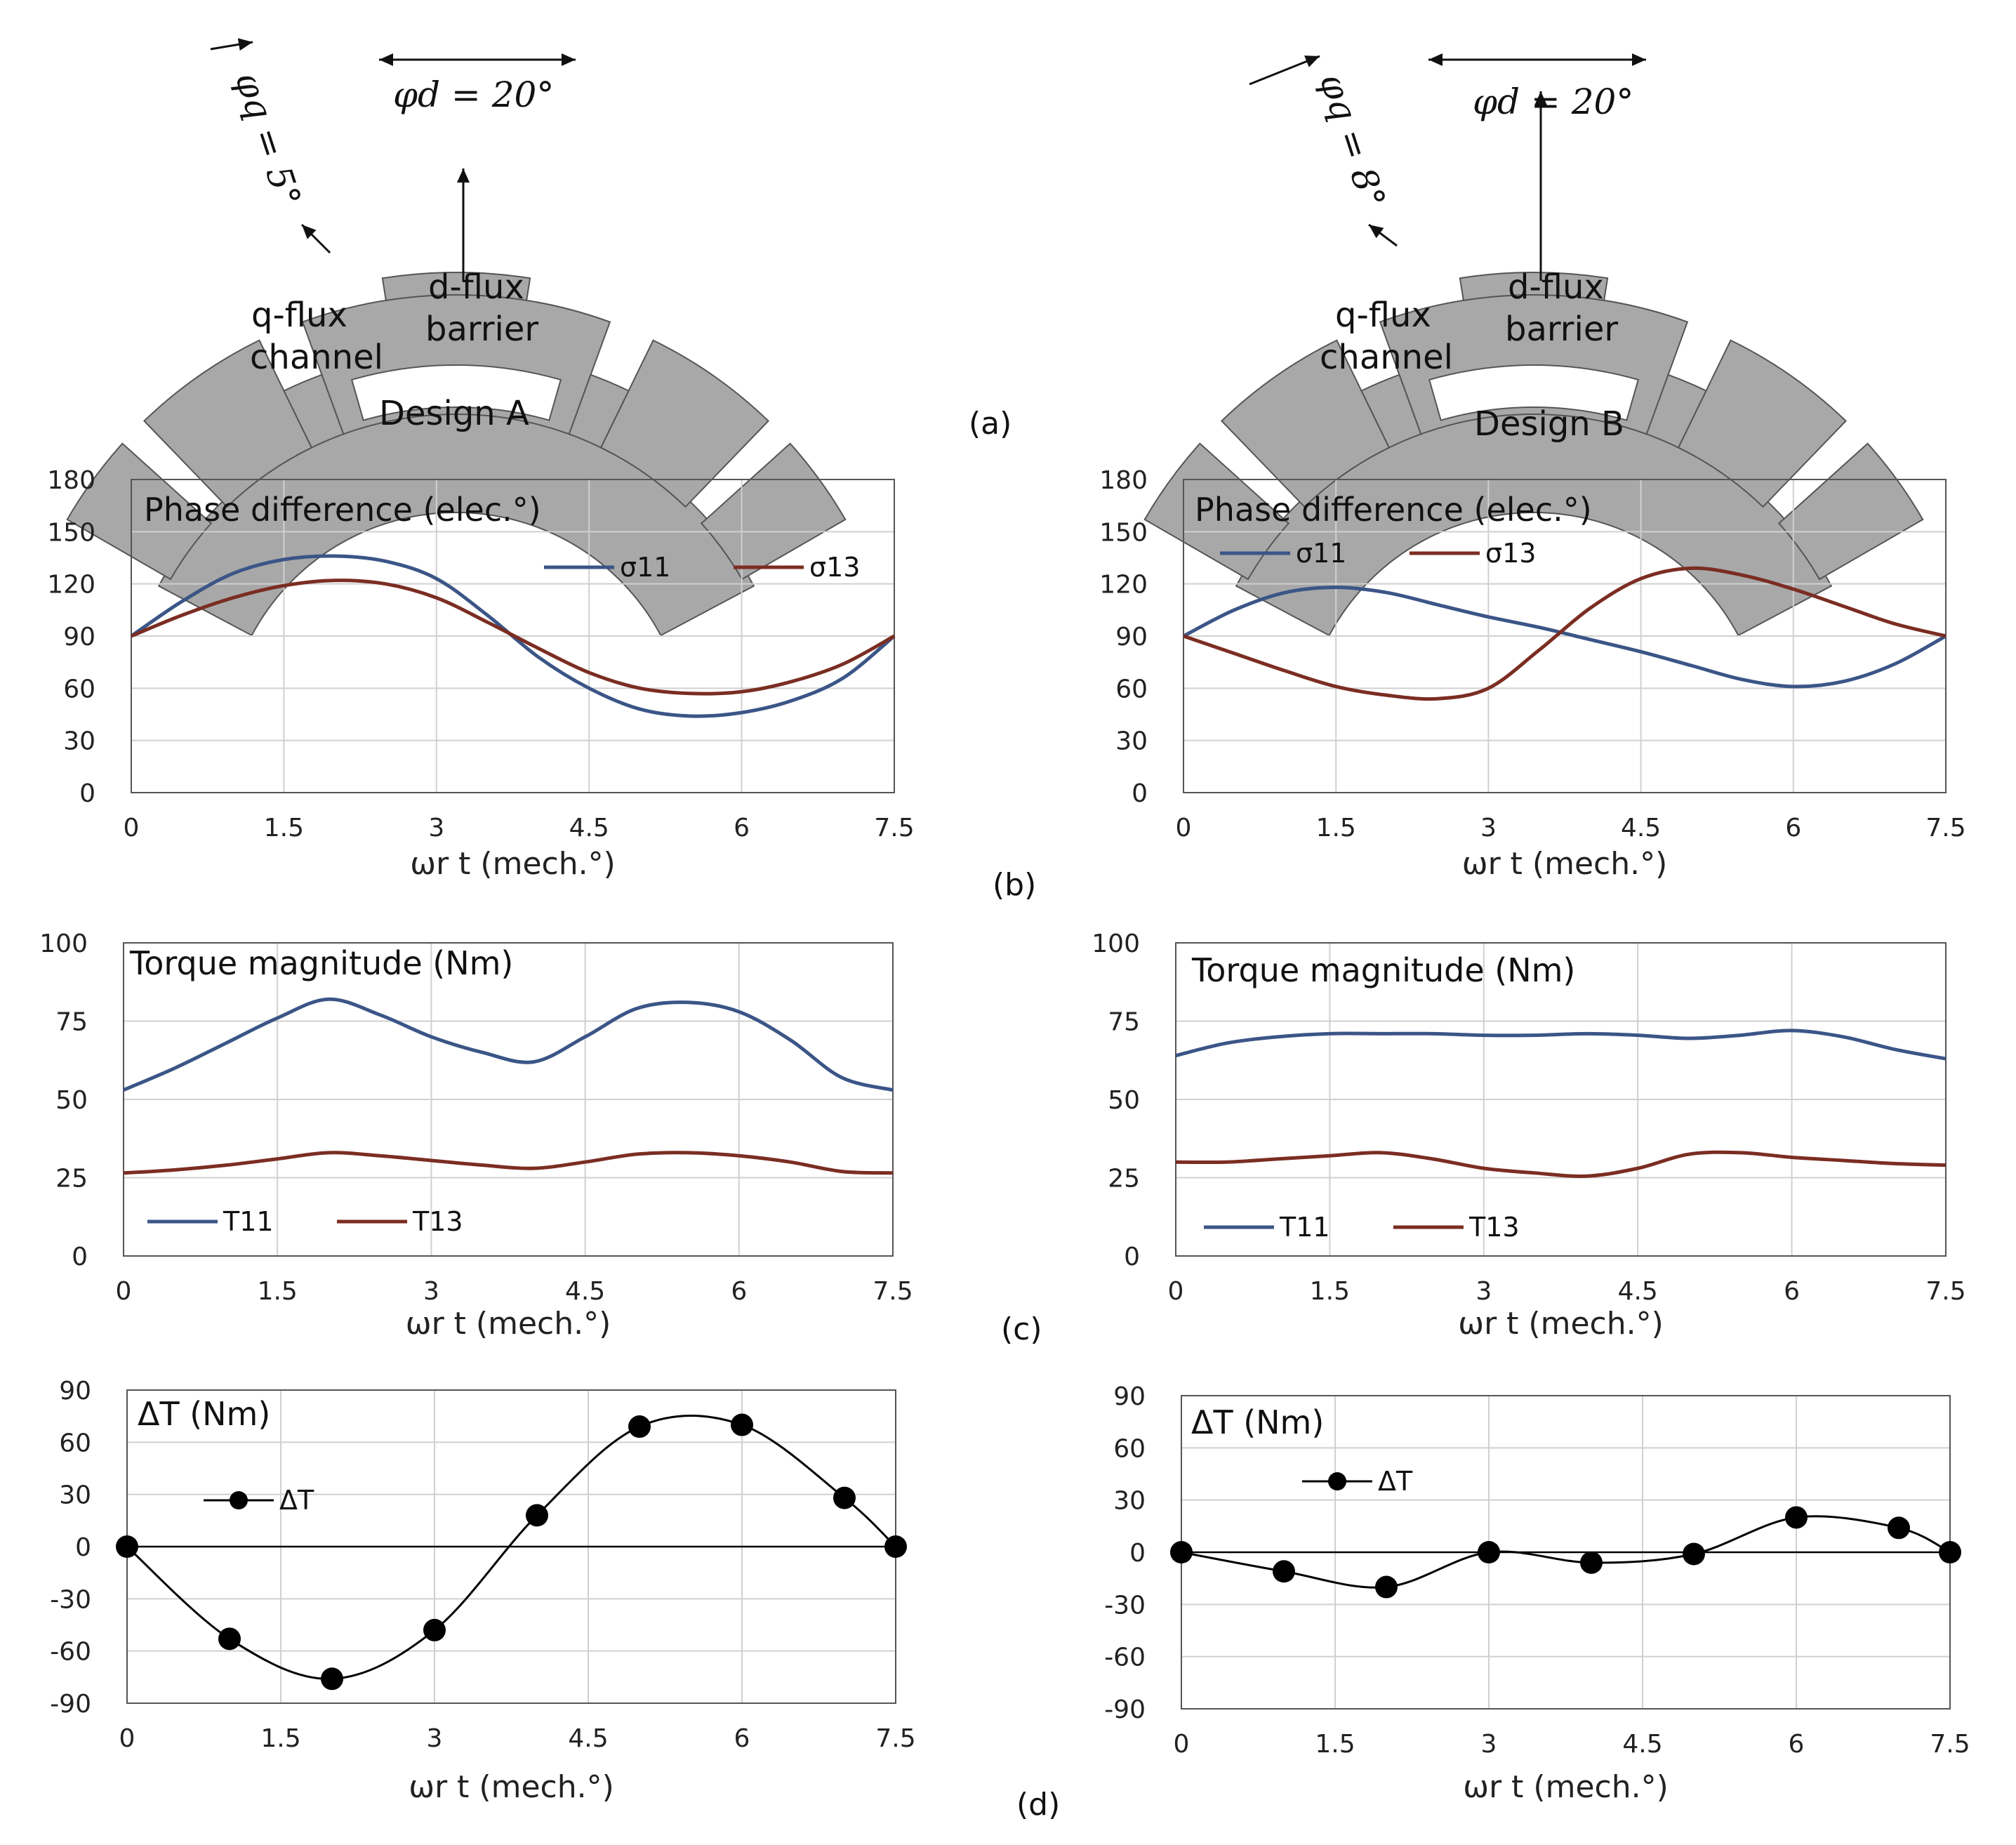 Image resolution: width=2016 pixels, height=1845 pixels. Describe the element at coordinates (1533, 454) in the screenshot. I see `rotor-design-b` at that location.